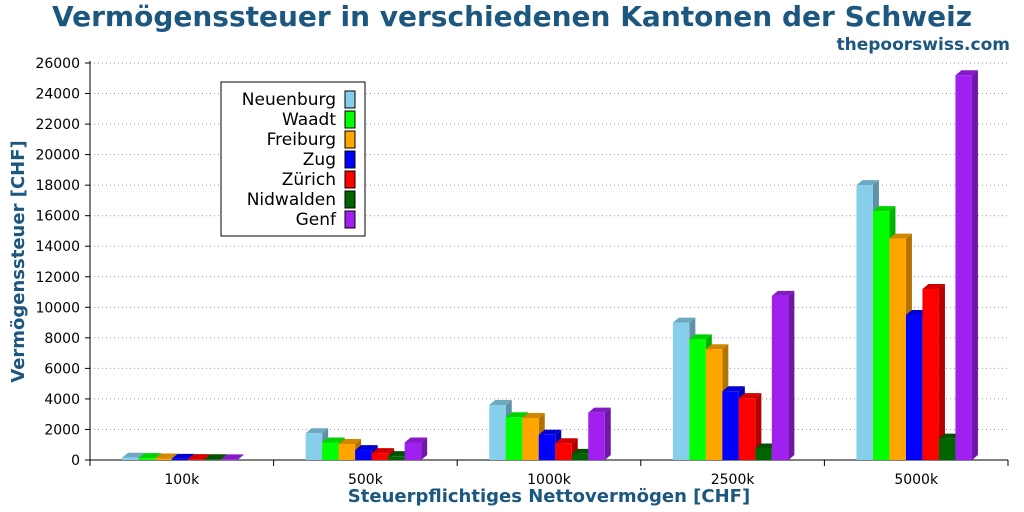 The height and width of the screenshot is (512, 1024). I want to click on legend-item: Zürich, so click(319, 180).